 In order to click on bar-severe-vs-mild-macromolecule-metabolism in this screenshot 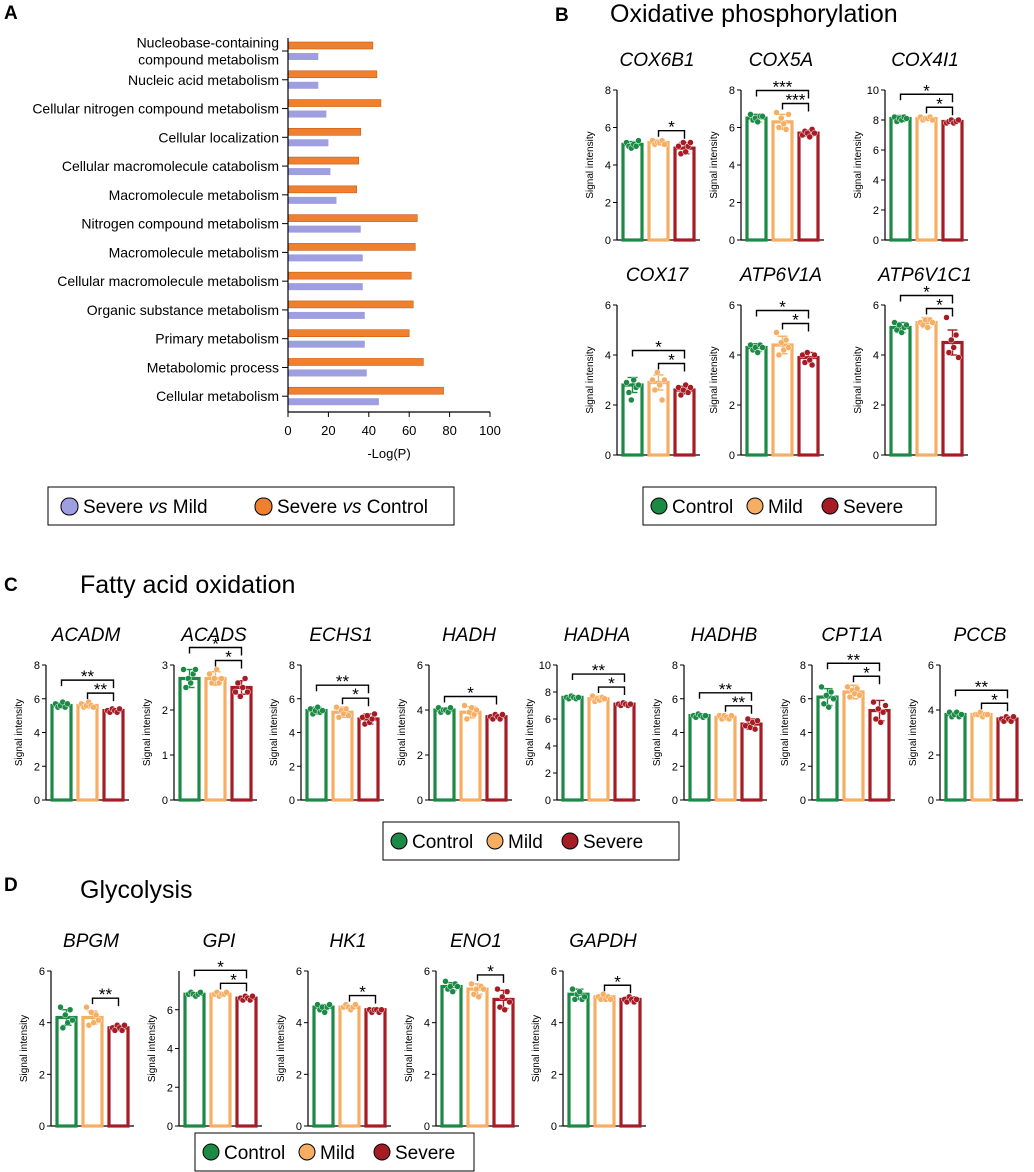, I will do `click(312, 200)`.